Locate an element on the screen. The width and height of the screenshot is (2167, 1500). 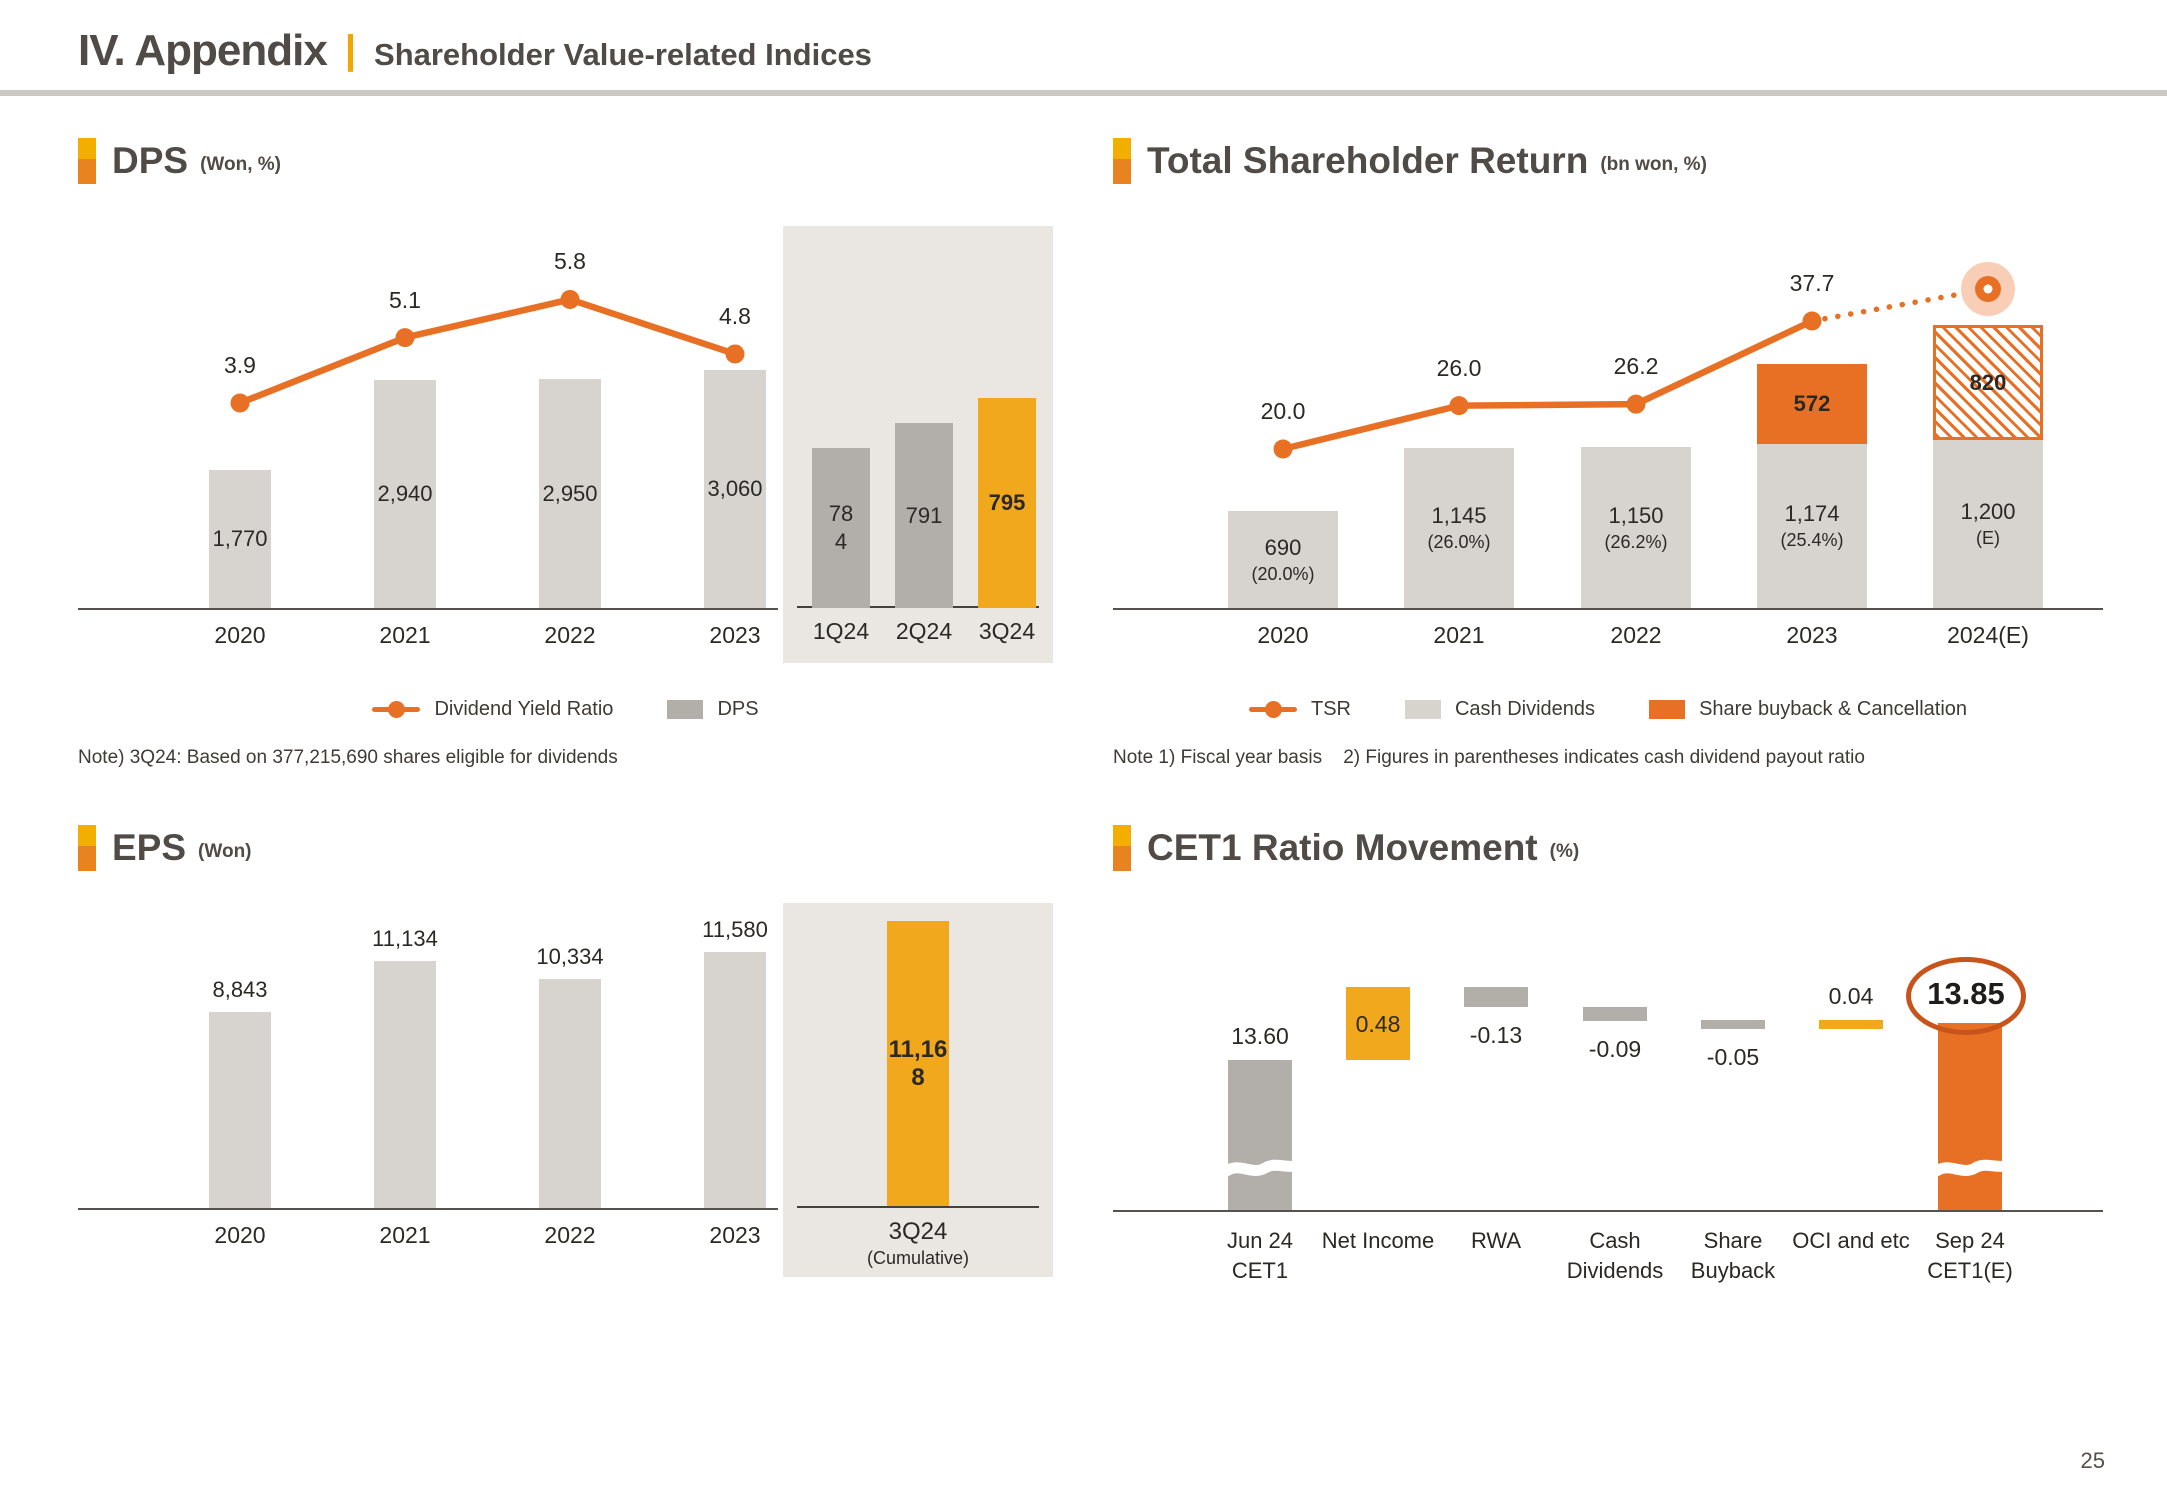
eps-quarterly-axis is located at coordinates (918, 1207).